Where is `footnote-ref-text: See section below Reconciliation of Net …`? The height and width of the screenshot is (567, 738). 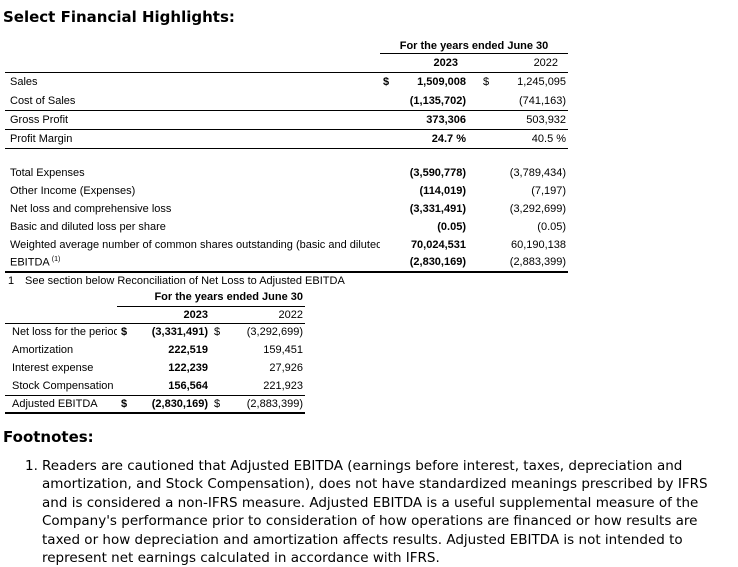
footnote-ref-text: See section below Reconciliation of Net … is located at coordinates (185, 281).